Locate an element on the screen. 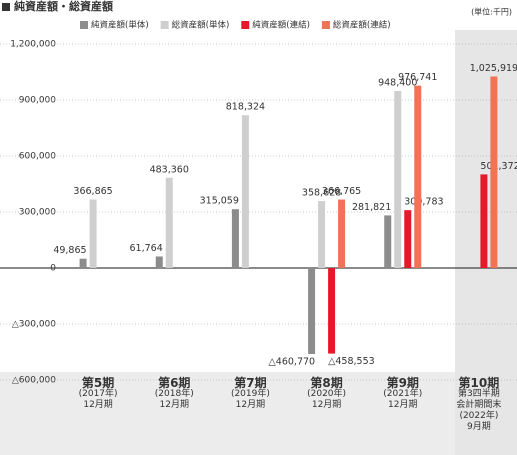  legend-label: 総資産額(単体) is located at coordinates (201, 25).